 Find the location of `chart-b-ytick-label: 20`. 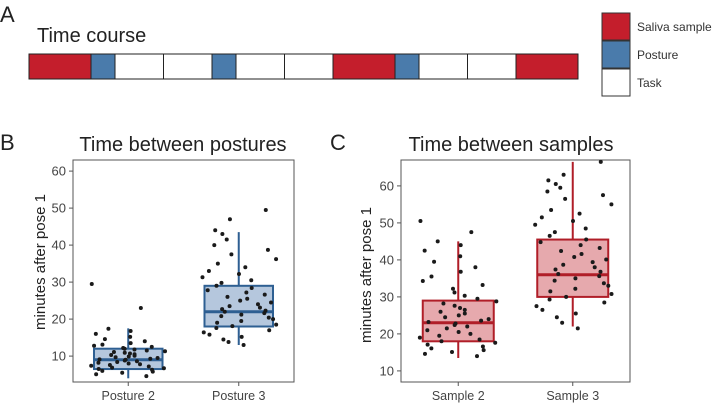

chart-b-ytick-label: 20 is located at coordinates (59, 319).